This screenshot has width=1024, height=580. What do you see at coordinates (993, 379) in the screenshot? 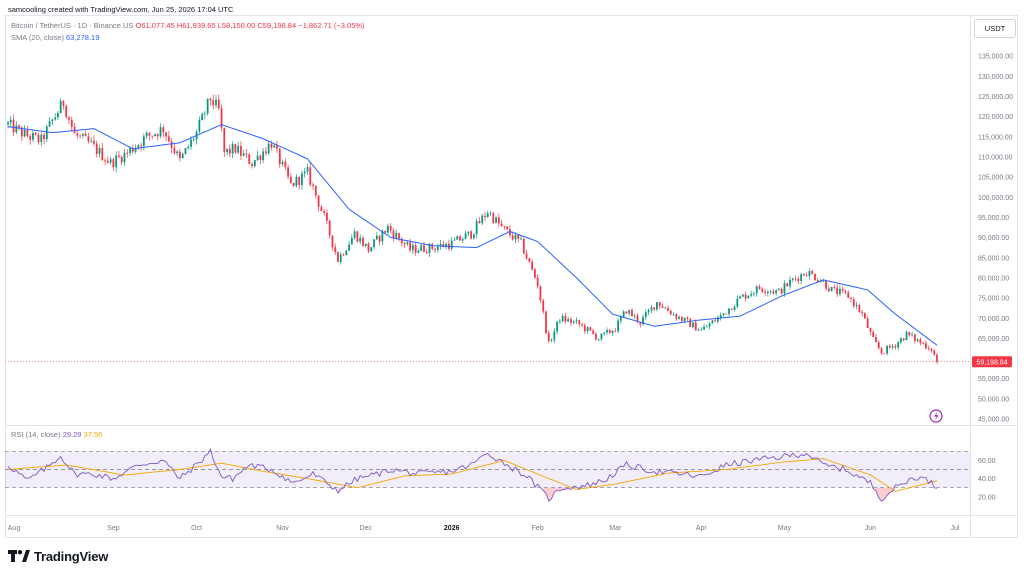
I see `price-tick-label: 55,000.00` at bounding box center [993, 379].